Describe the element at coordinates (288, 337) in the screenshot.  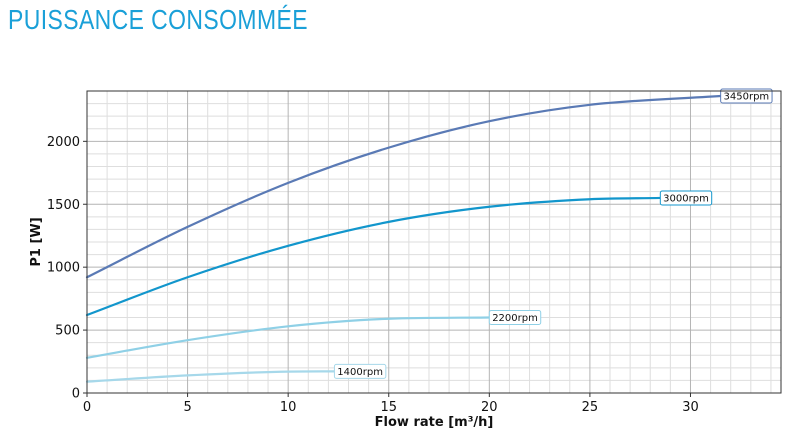
I see `series-line-2200rpm` at that location.